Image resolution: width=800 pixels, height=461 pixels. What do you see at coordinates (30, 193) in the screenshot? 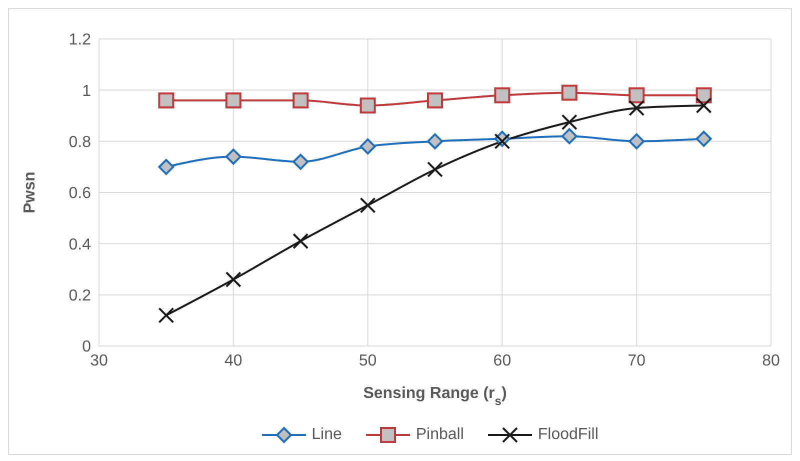
I see `y-axis-title: Pwsn` at bounding box center [30, 193].